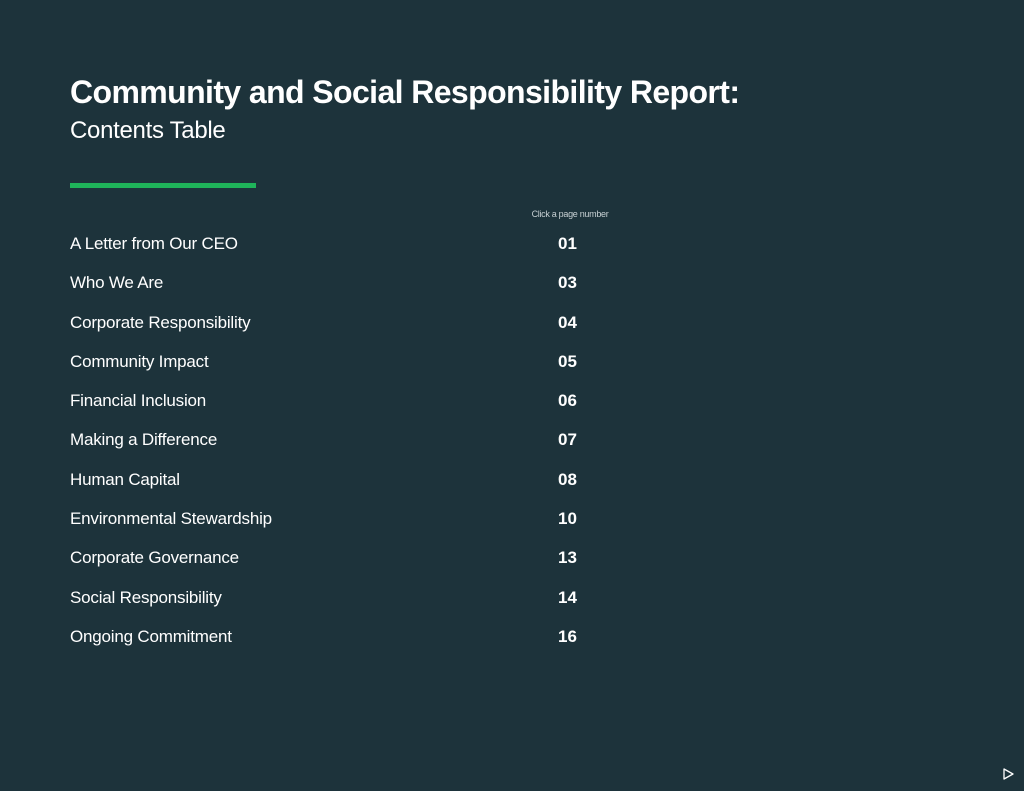 The height and width of the screenshot is (791, 1024). Describe the element at coordinates (340, 484) in the screenshot. I see `toc-entry: Human Capital 08` at that location.